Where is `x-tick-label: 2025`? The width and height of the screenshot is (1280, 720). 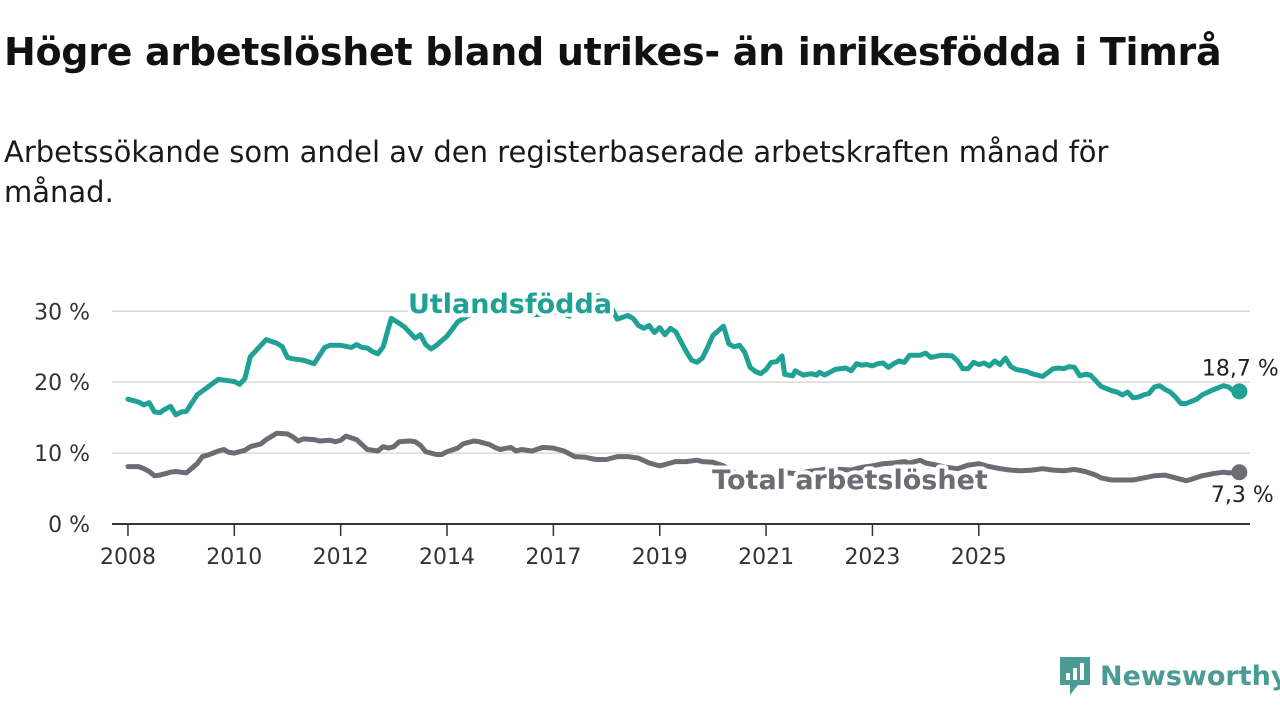
x-tick-label: 2025 is located at coordinates (979, 557).